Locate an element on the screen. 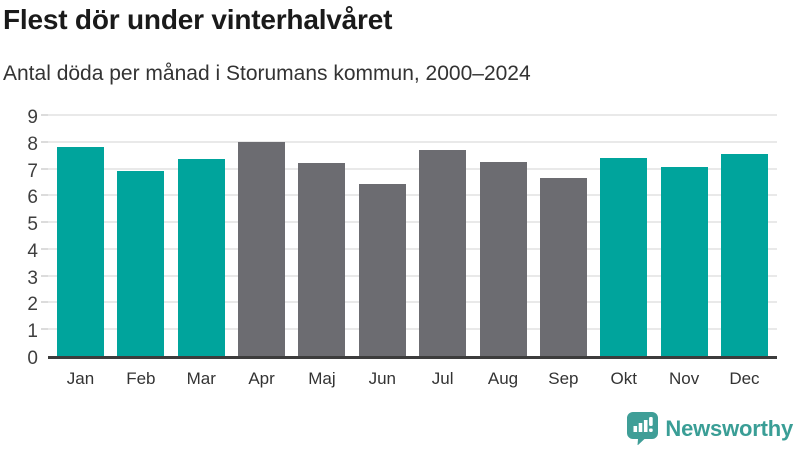 This screenshot has width=800, height=450. y-tick-label-6: 6 is located at coordinates (32, 198).